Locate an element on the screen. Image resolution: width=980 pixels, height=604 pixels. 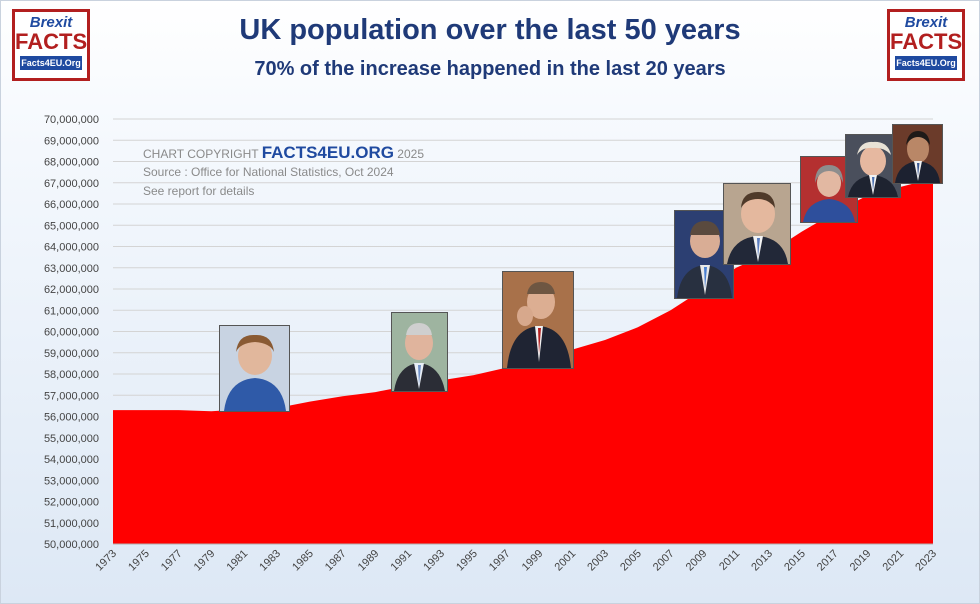
x-tick-label: 1983 is located at coordinates (270, 561).